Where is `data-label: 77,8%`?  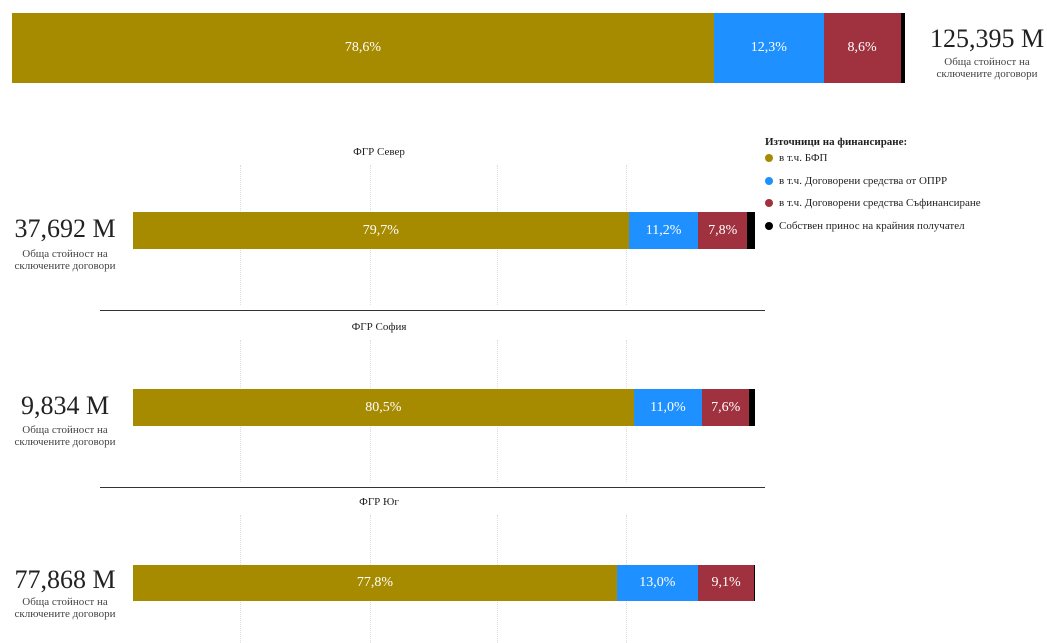 data-label: 77,8% is located at coordinates (375, 582).